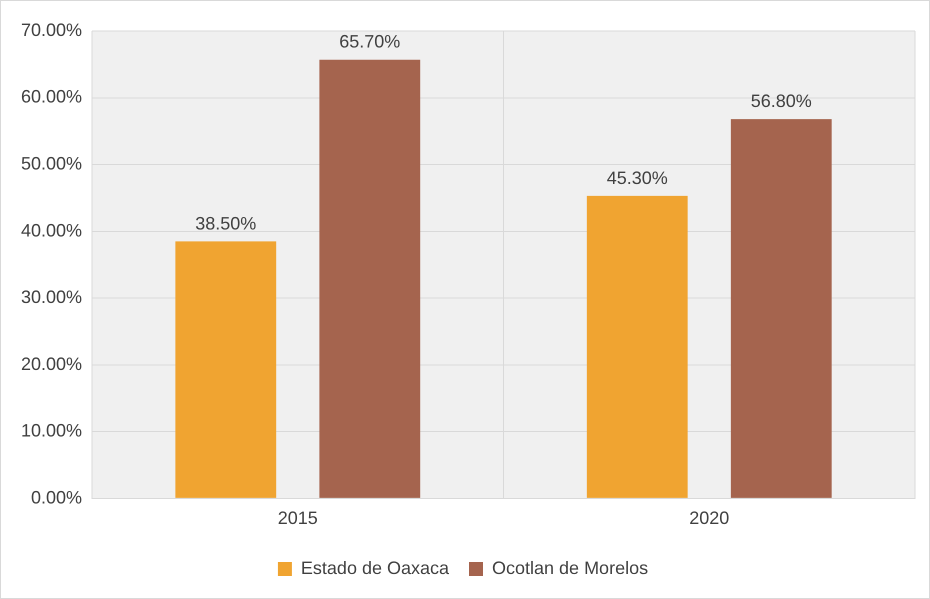 This screenshot has height=599, width=930. Describe the element at coordinates (375, 568) in the screenshot. I see `legend-label: Estado de Oaxaca` at that location.